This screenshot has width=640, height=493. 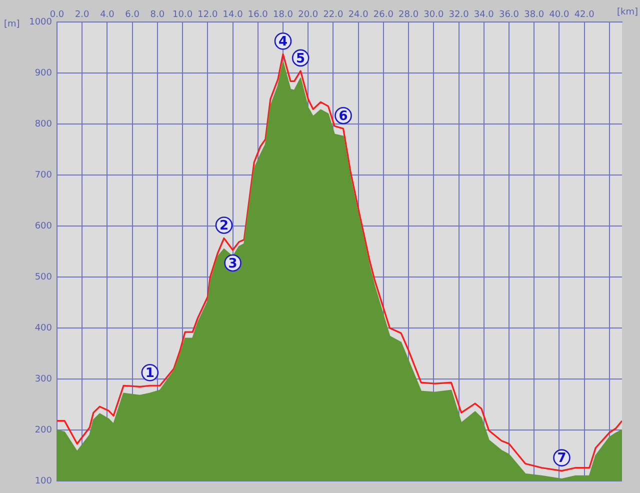 I want to click on x-tick-label: 42.0, so click(x=584, y=15).